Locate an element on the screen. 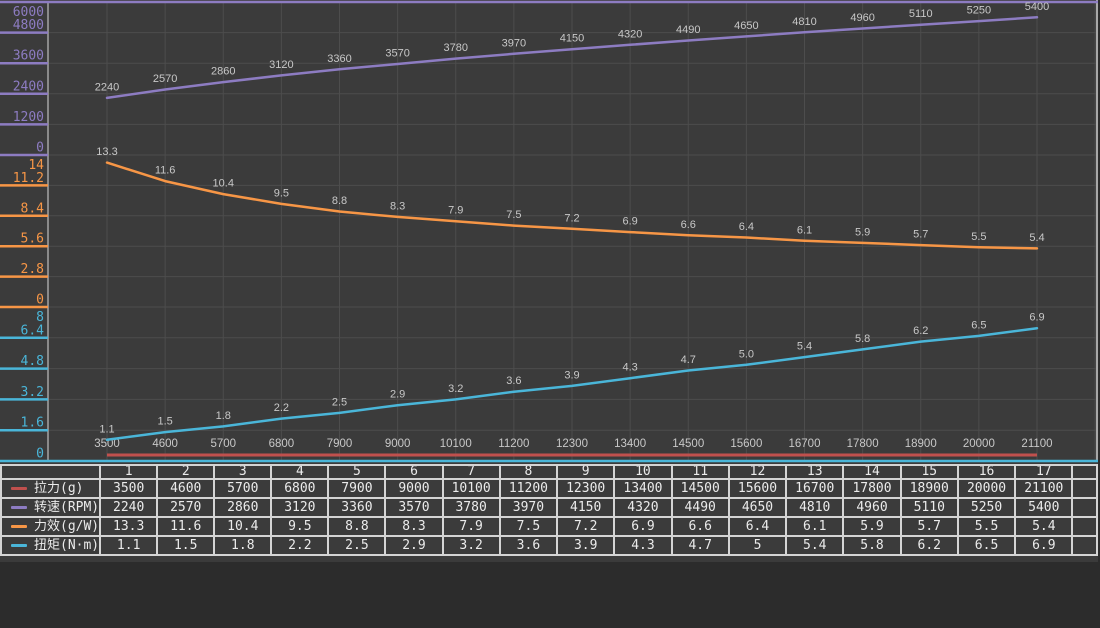 This screenshot has height=628, width=1100. table-col-header: 10 is located at coordinates (643, 472).